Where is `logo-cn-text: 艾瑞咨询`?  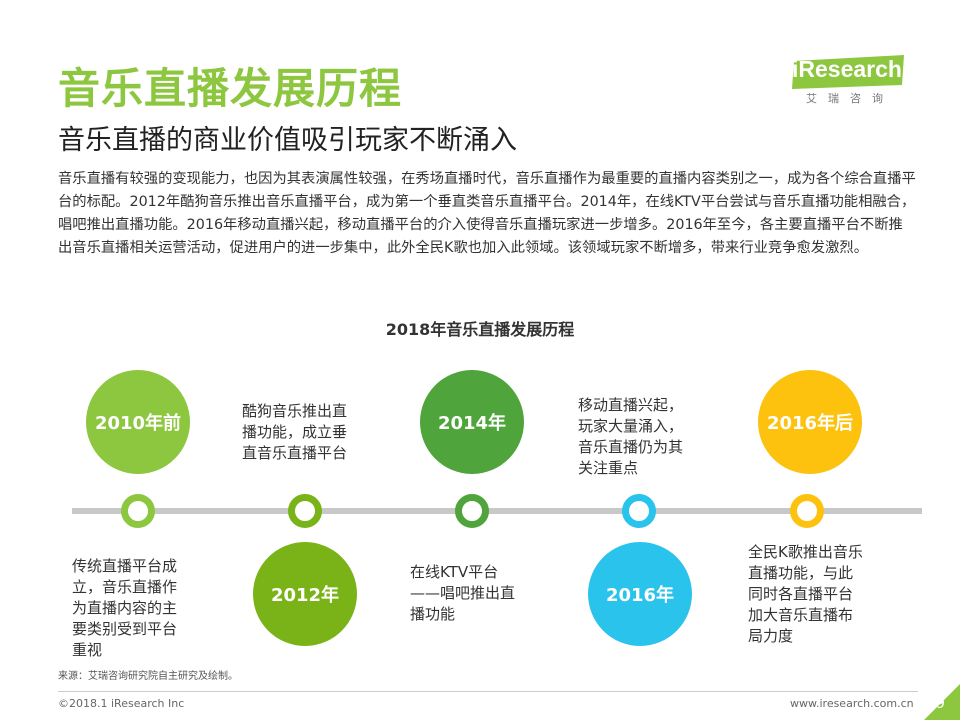 logo-cn-text: 艾瑞咨询 is located at coordinates (850, 98).